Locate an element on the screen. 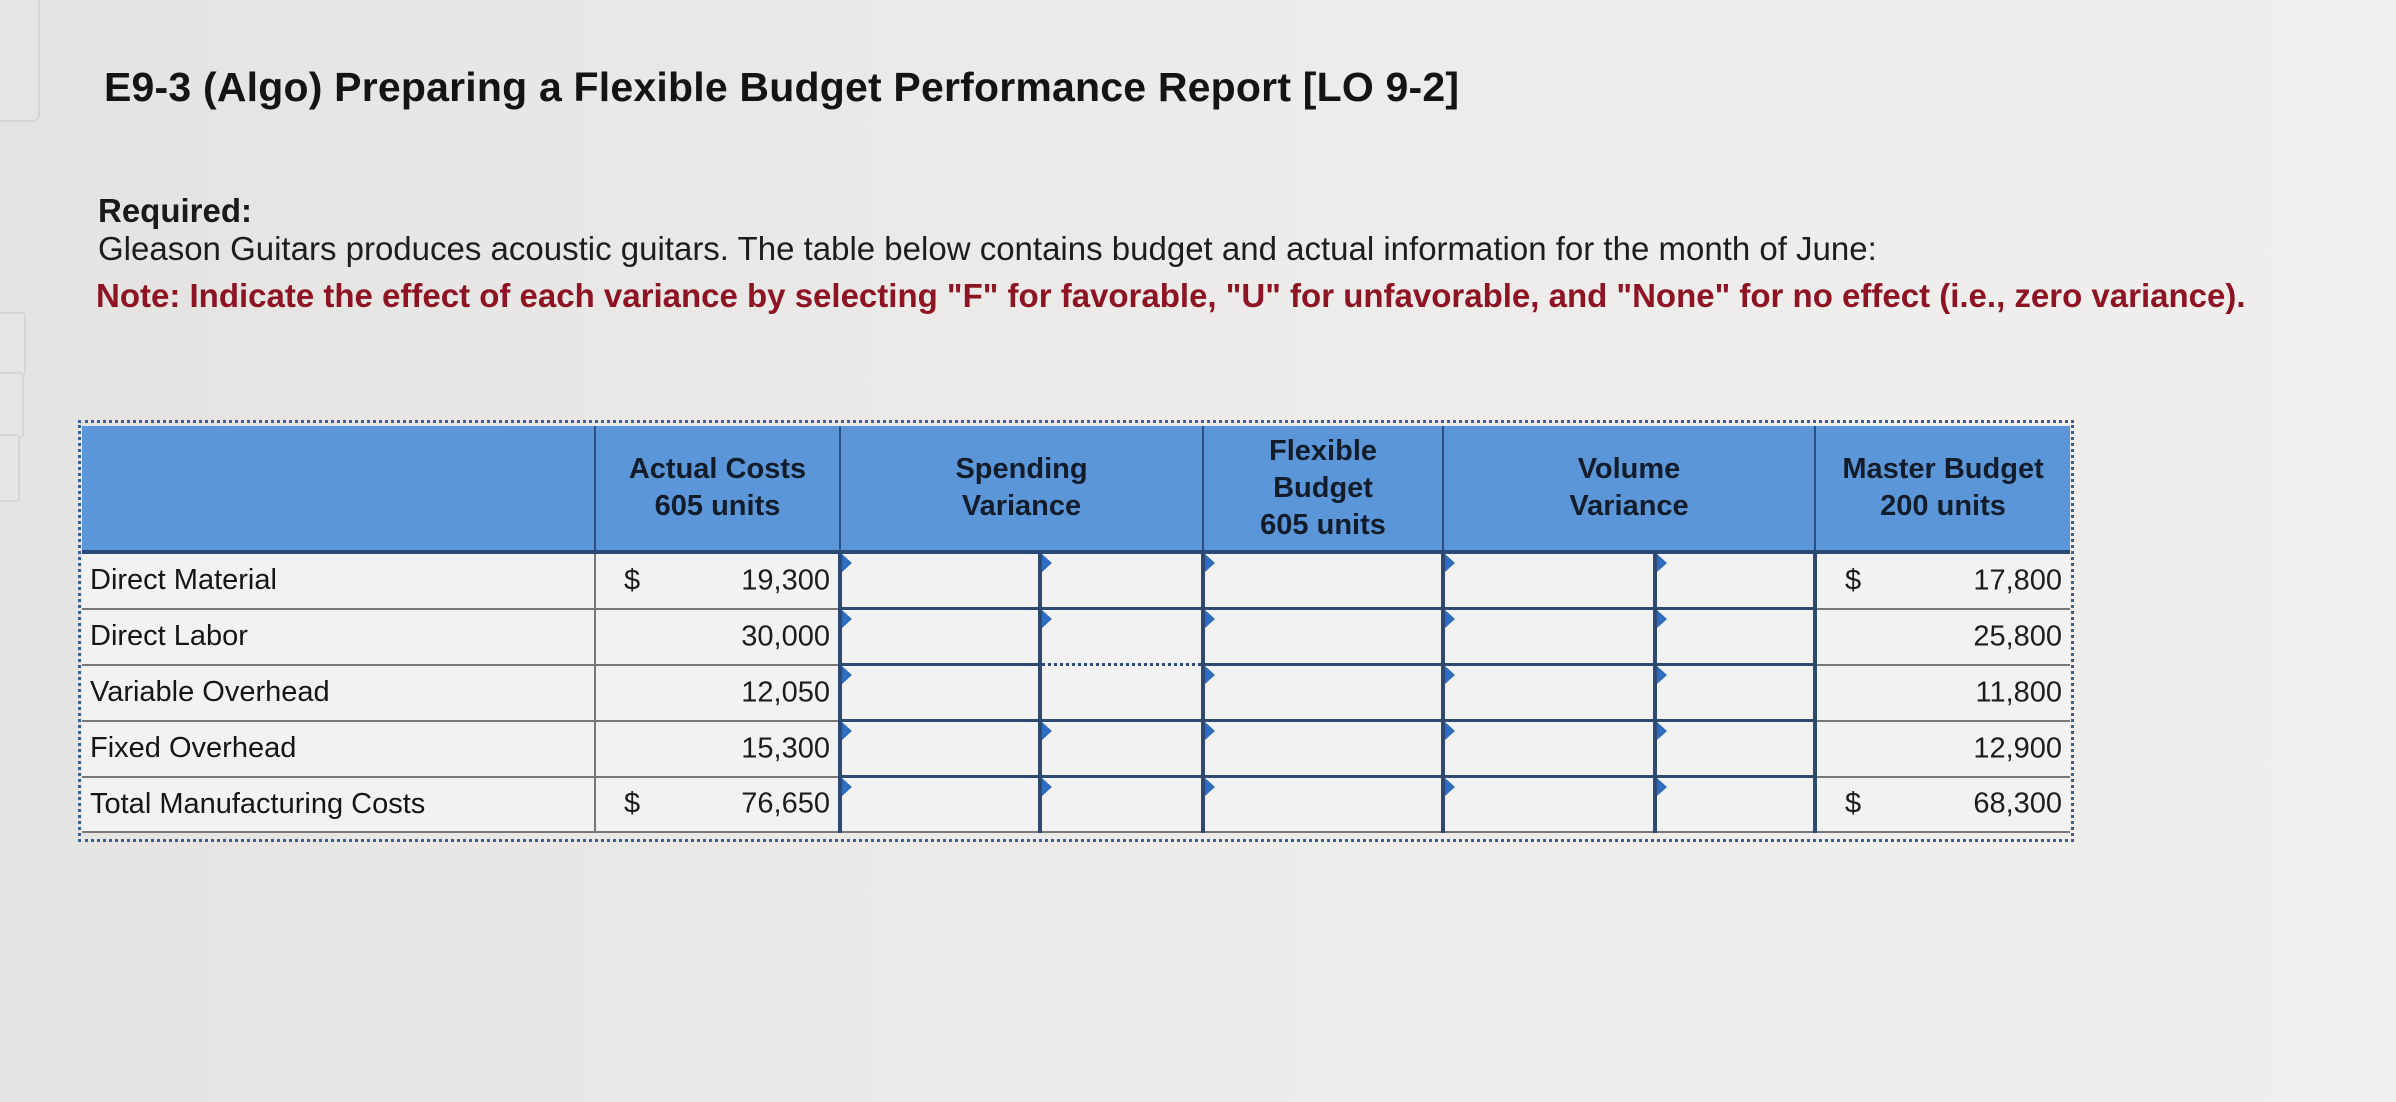 Image resolution: width=2396 pixels, height=1102 pixels. header-line-item is located at coordinates (338, 490).